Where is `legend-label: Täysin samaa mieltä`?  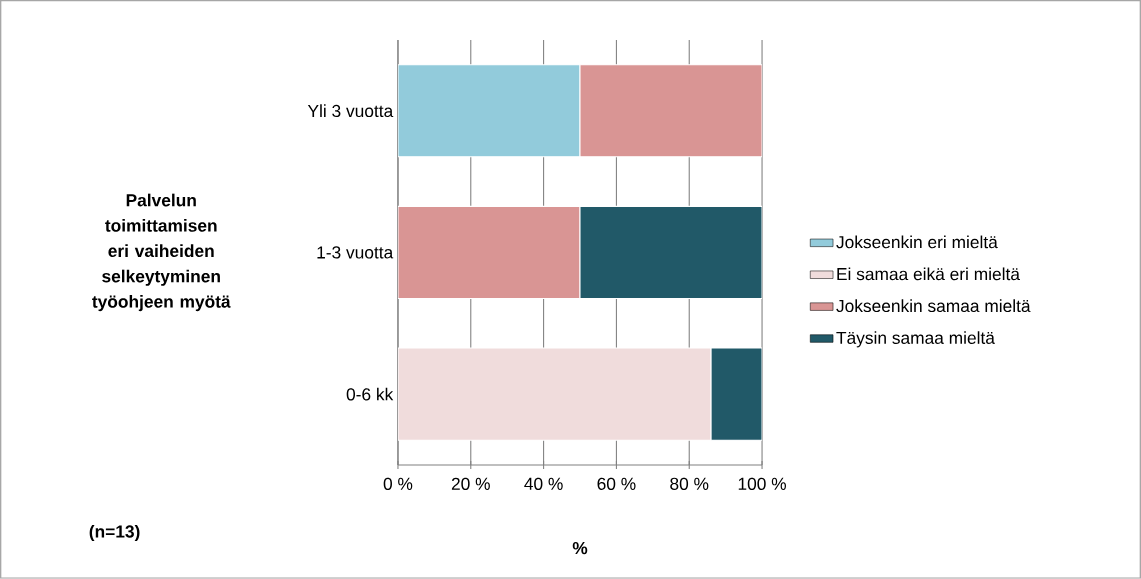
legend-label: Täysin samaa mieltä is located at coordinates (915, 339).